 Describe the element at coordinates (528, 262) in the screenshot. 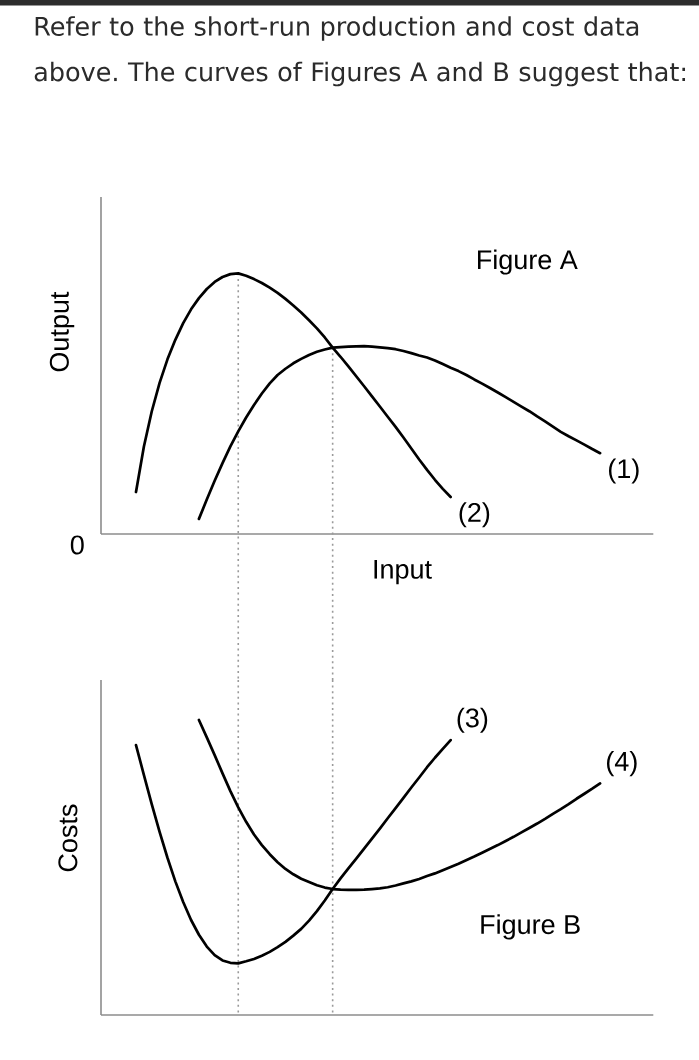

I see `chart-title: Figure A` at that location.